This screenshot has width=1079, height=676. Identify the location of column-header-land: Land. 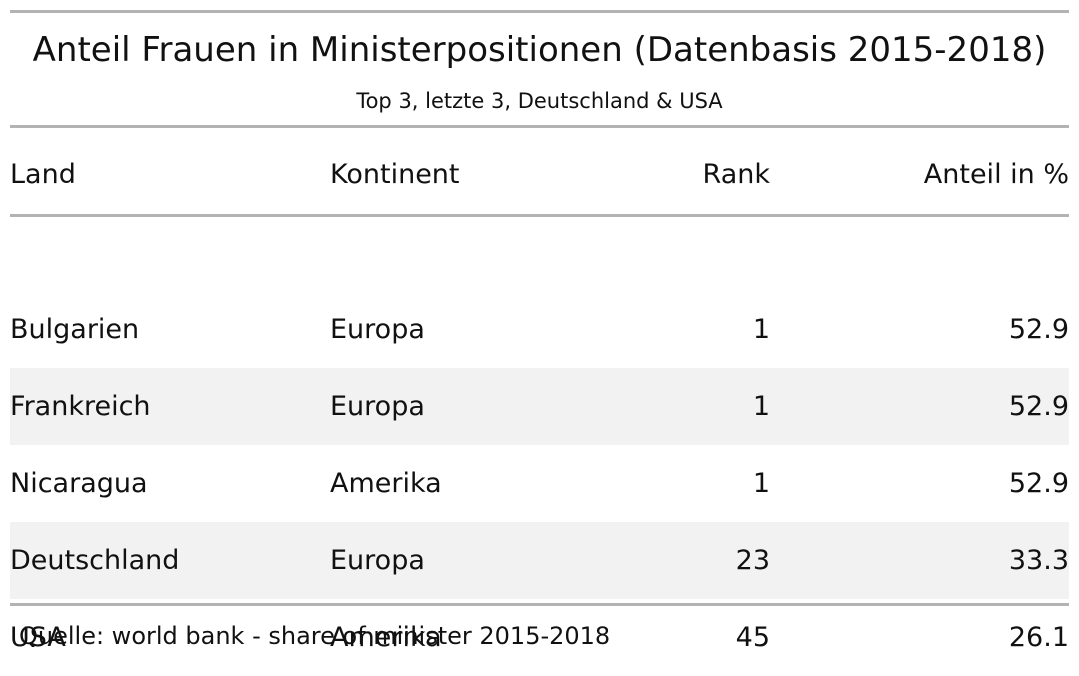
(43, 174).